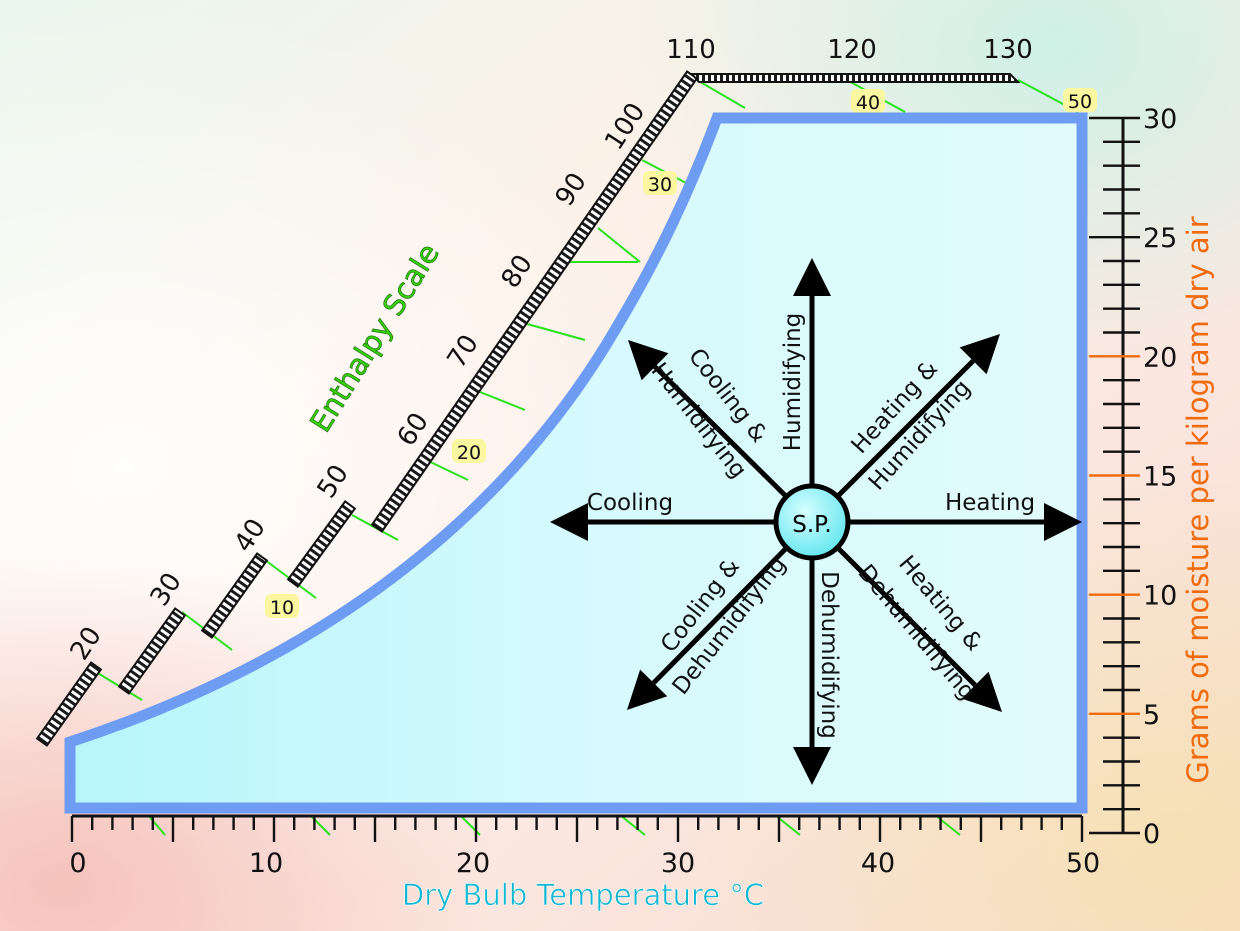  What do you see at coordinates (1008, 50) in the screenshot?
I see `enthalpy-tick-label: 130` at bounding box center [1008, 50].